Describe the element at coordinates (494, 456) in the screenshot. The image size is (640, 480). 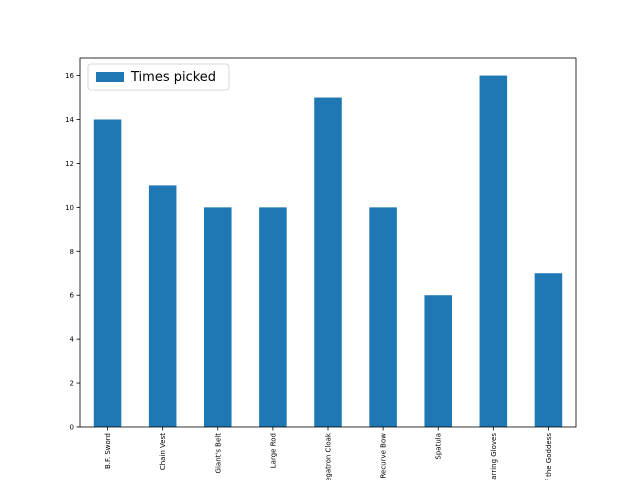
I see `x-tick-label: Sparring Gloves` at that location.